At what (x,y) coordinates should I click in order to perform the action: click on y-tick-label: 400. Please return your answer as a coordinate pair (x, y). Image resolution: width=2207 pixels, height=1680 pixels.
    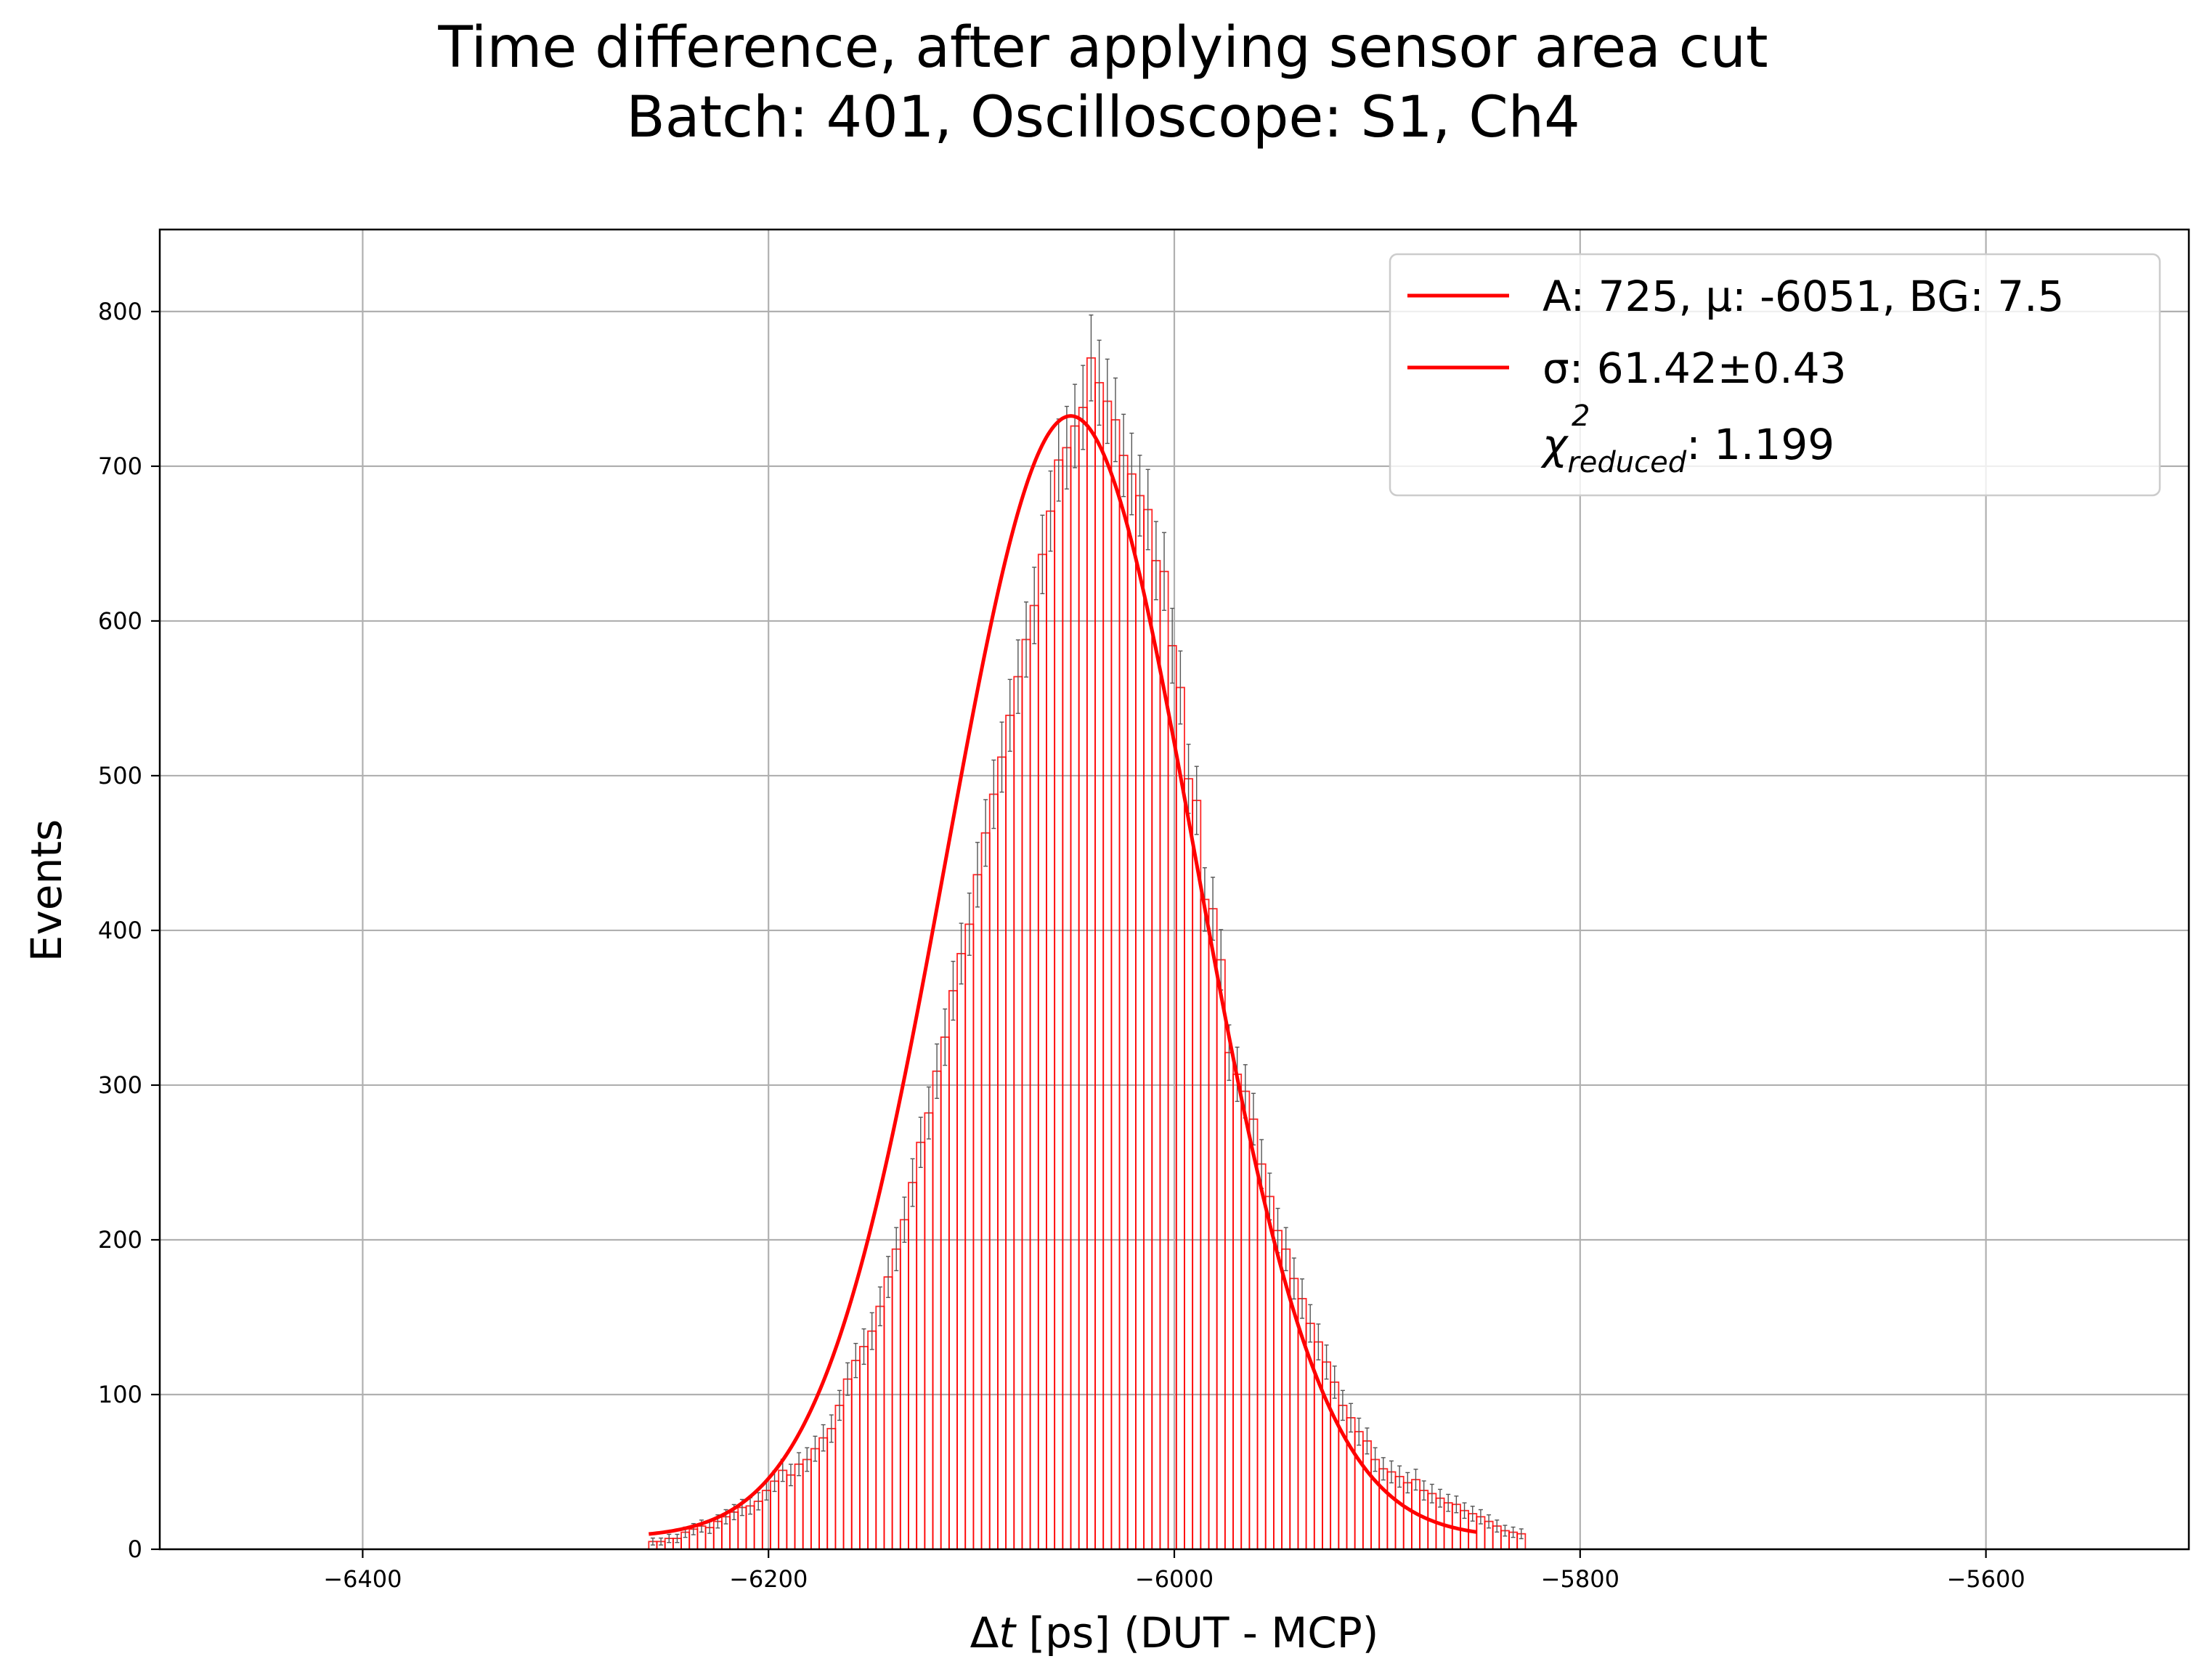
    Looking at the image, I should click on (120, 930).